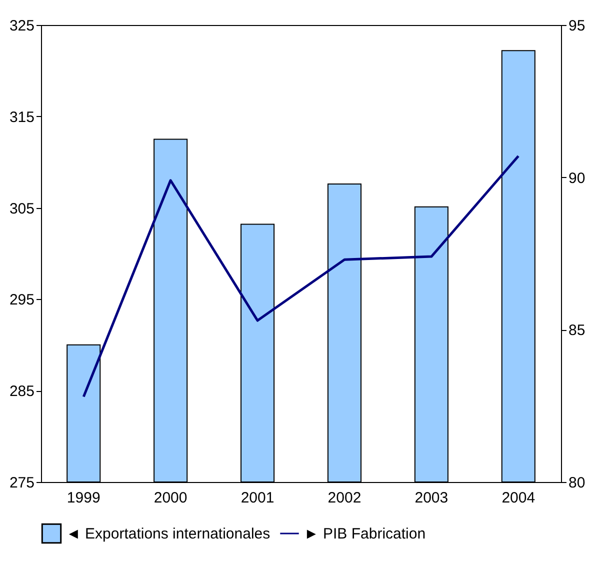 Image resolution: width=606 pixels, height=567 pixels. What do you see at coordinates (21, 300) in the screenshot?
I see `y-tick-label: 295` at bounding box center [21, 300].